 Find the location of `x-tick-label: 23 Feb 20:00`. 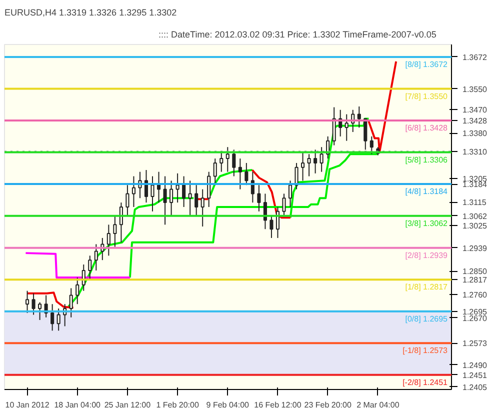

x-tick-label: 23 Feb 20:00 is located at coordinates (328, 405).